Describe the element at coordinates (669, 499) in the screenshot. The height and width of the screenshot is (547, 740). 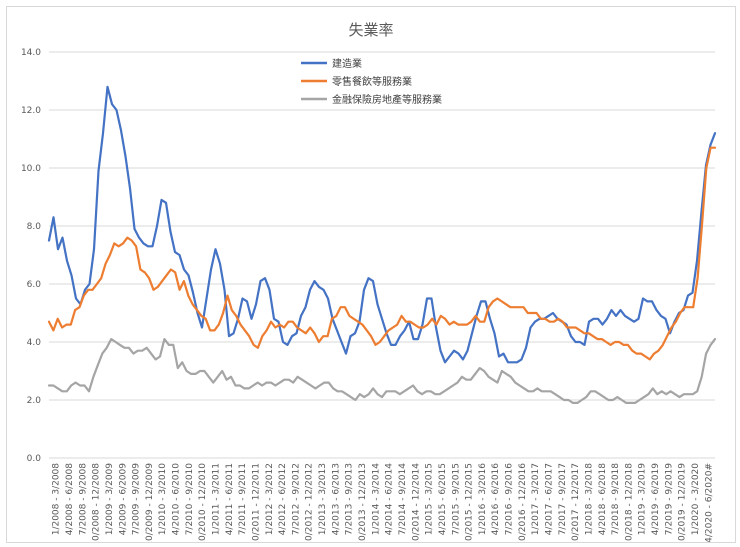
I see `x-tick-label: 7/2019 - 9/2019` at that location.